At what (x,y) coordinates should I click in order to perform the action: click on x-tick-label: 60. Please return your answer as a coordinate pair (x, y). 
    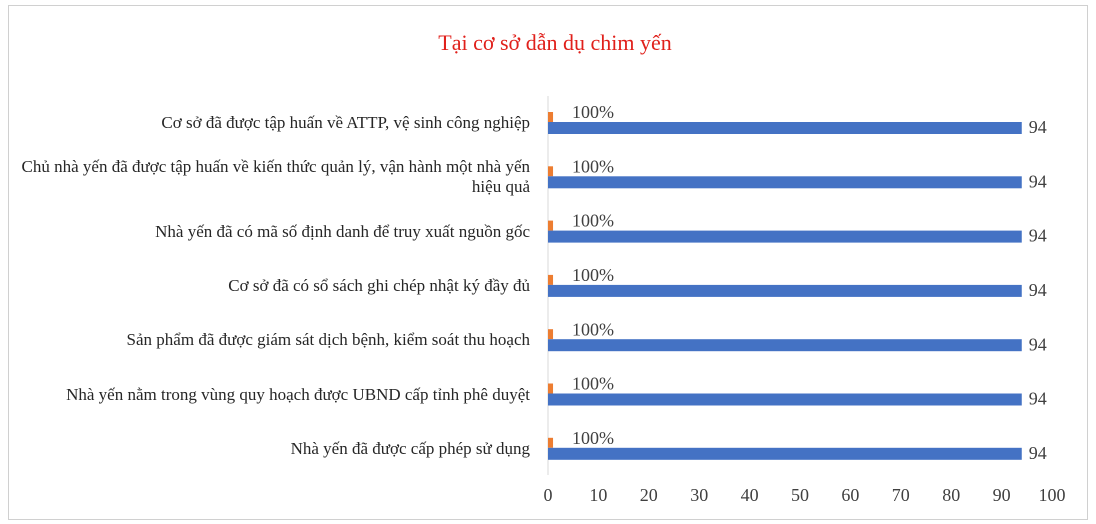
    Looking at the image, I should click on (850, 495).